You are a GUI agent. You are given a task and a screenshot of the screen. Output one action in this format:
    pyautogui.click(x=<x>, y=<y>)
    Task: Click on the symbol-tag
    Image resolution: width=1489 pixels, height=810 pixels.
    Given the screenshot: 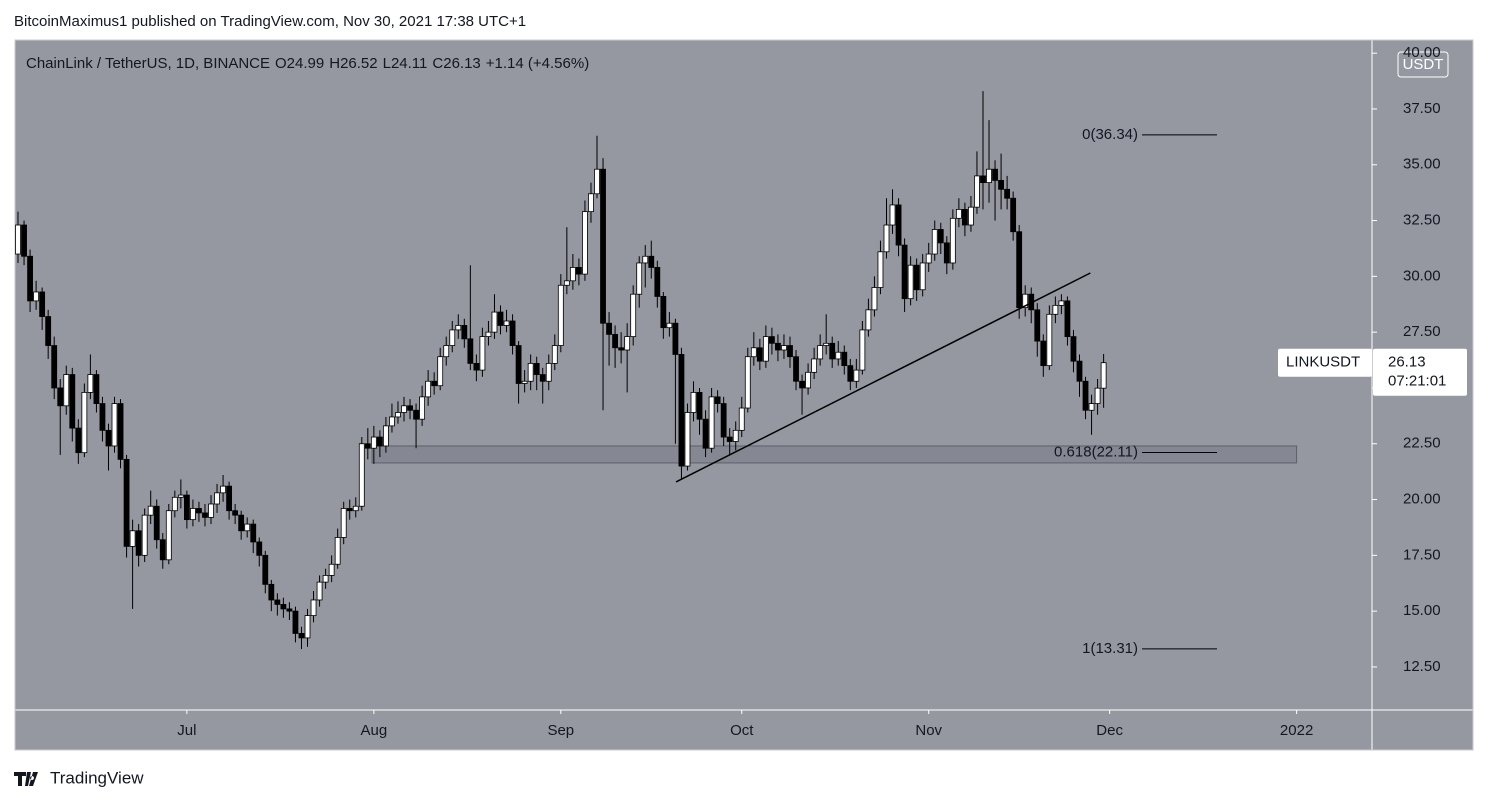 What is the action you would take?
    pyautogui.click(x=1325, y=362)
    